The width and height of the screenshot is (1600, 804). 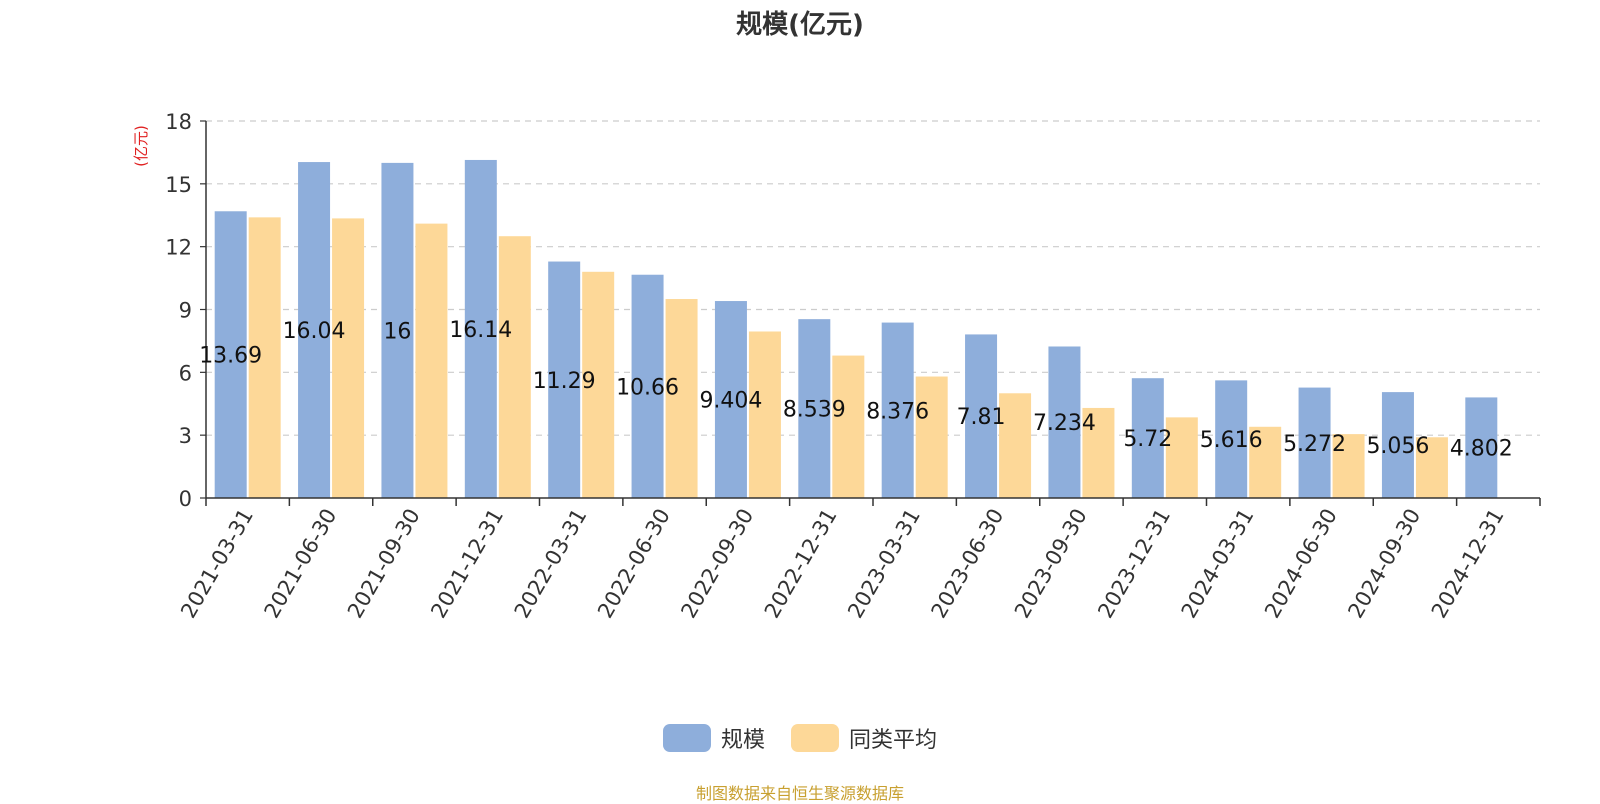 I want to click on x-tick-label: 2021-06-30, so click(x=301, y=564).